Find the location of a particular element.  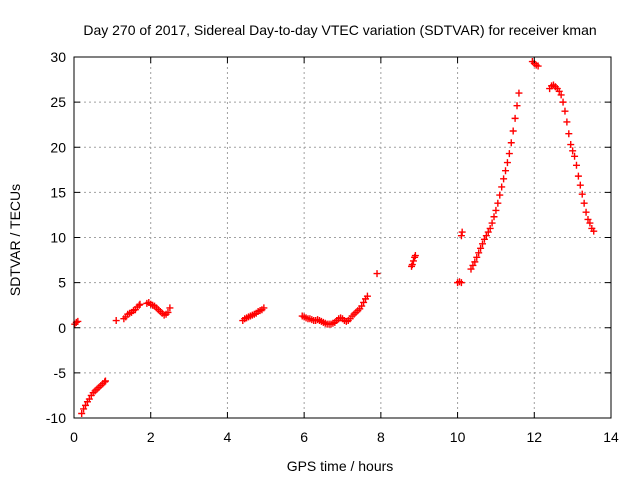

y-tick-label: 10 is located at coordinates (58, 238).